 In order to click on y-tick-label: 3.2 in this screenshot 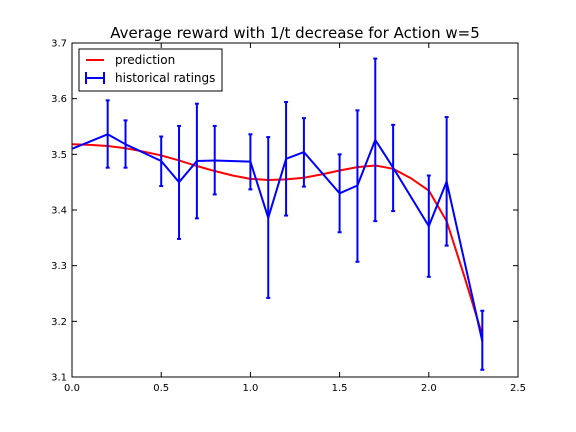, I will do `click(59, 322)`.